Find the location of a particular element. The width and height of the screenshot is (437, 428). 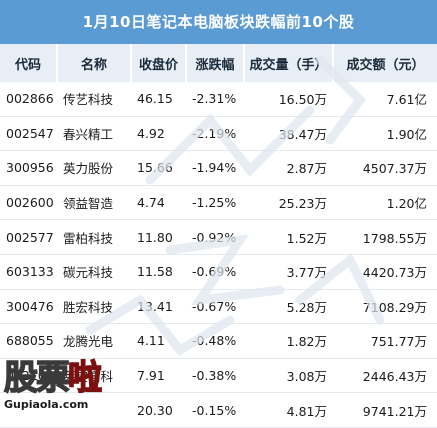

table-row: 603133 碳元科技 11.58 -0.69% 3.77万 4420.73万 is located at coordinates (218, 272).